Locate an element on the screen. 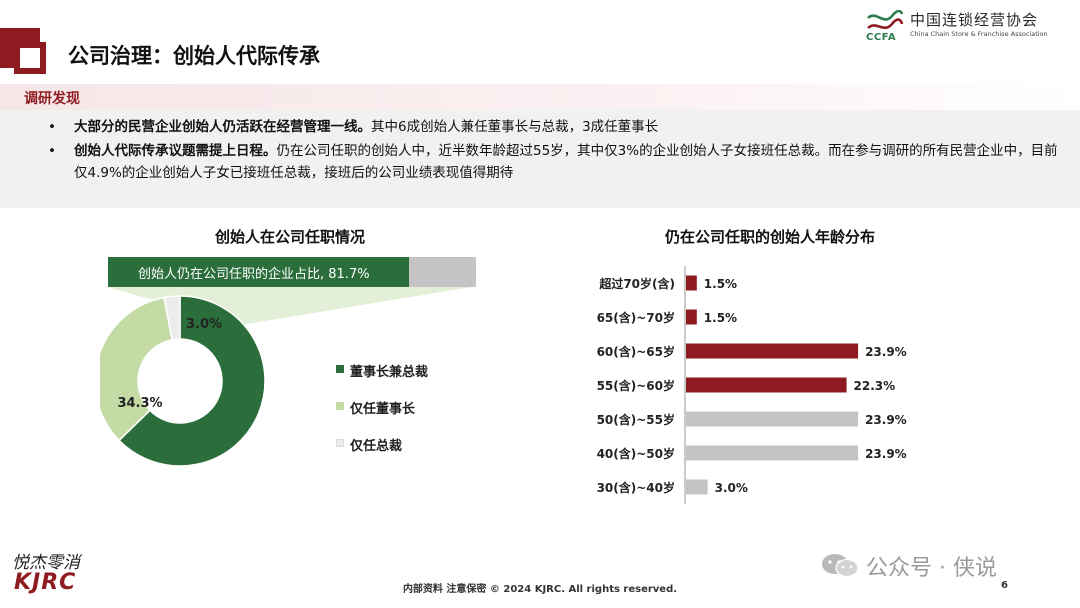 This screenshot has height=608, width=1080. age-category-label: 55(含)~60岁 is located at coordinates (636, 385).